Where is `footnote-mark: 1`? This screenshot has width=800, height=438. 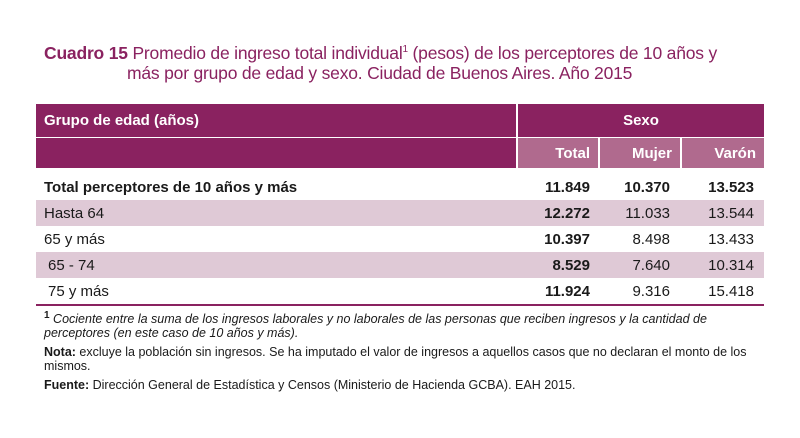 footnote-mark: 1 is located at coordinates (47, 315).